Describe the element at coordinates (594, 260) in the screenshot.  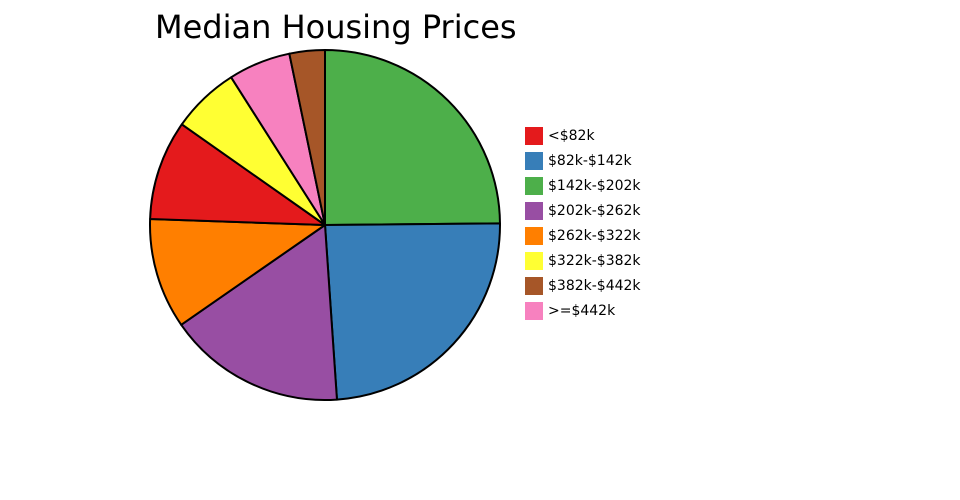
I see `legend-label: $322k-$382k` at that location.